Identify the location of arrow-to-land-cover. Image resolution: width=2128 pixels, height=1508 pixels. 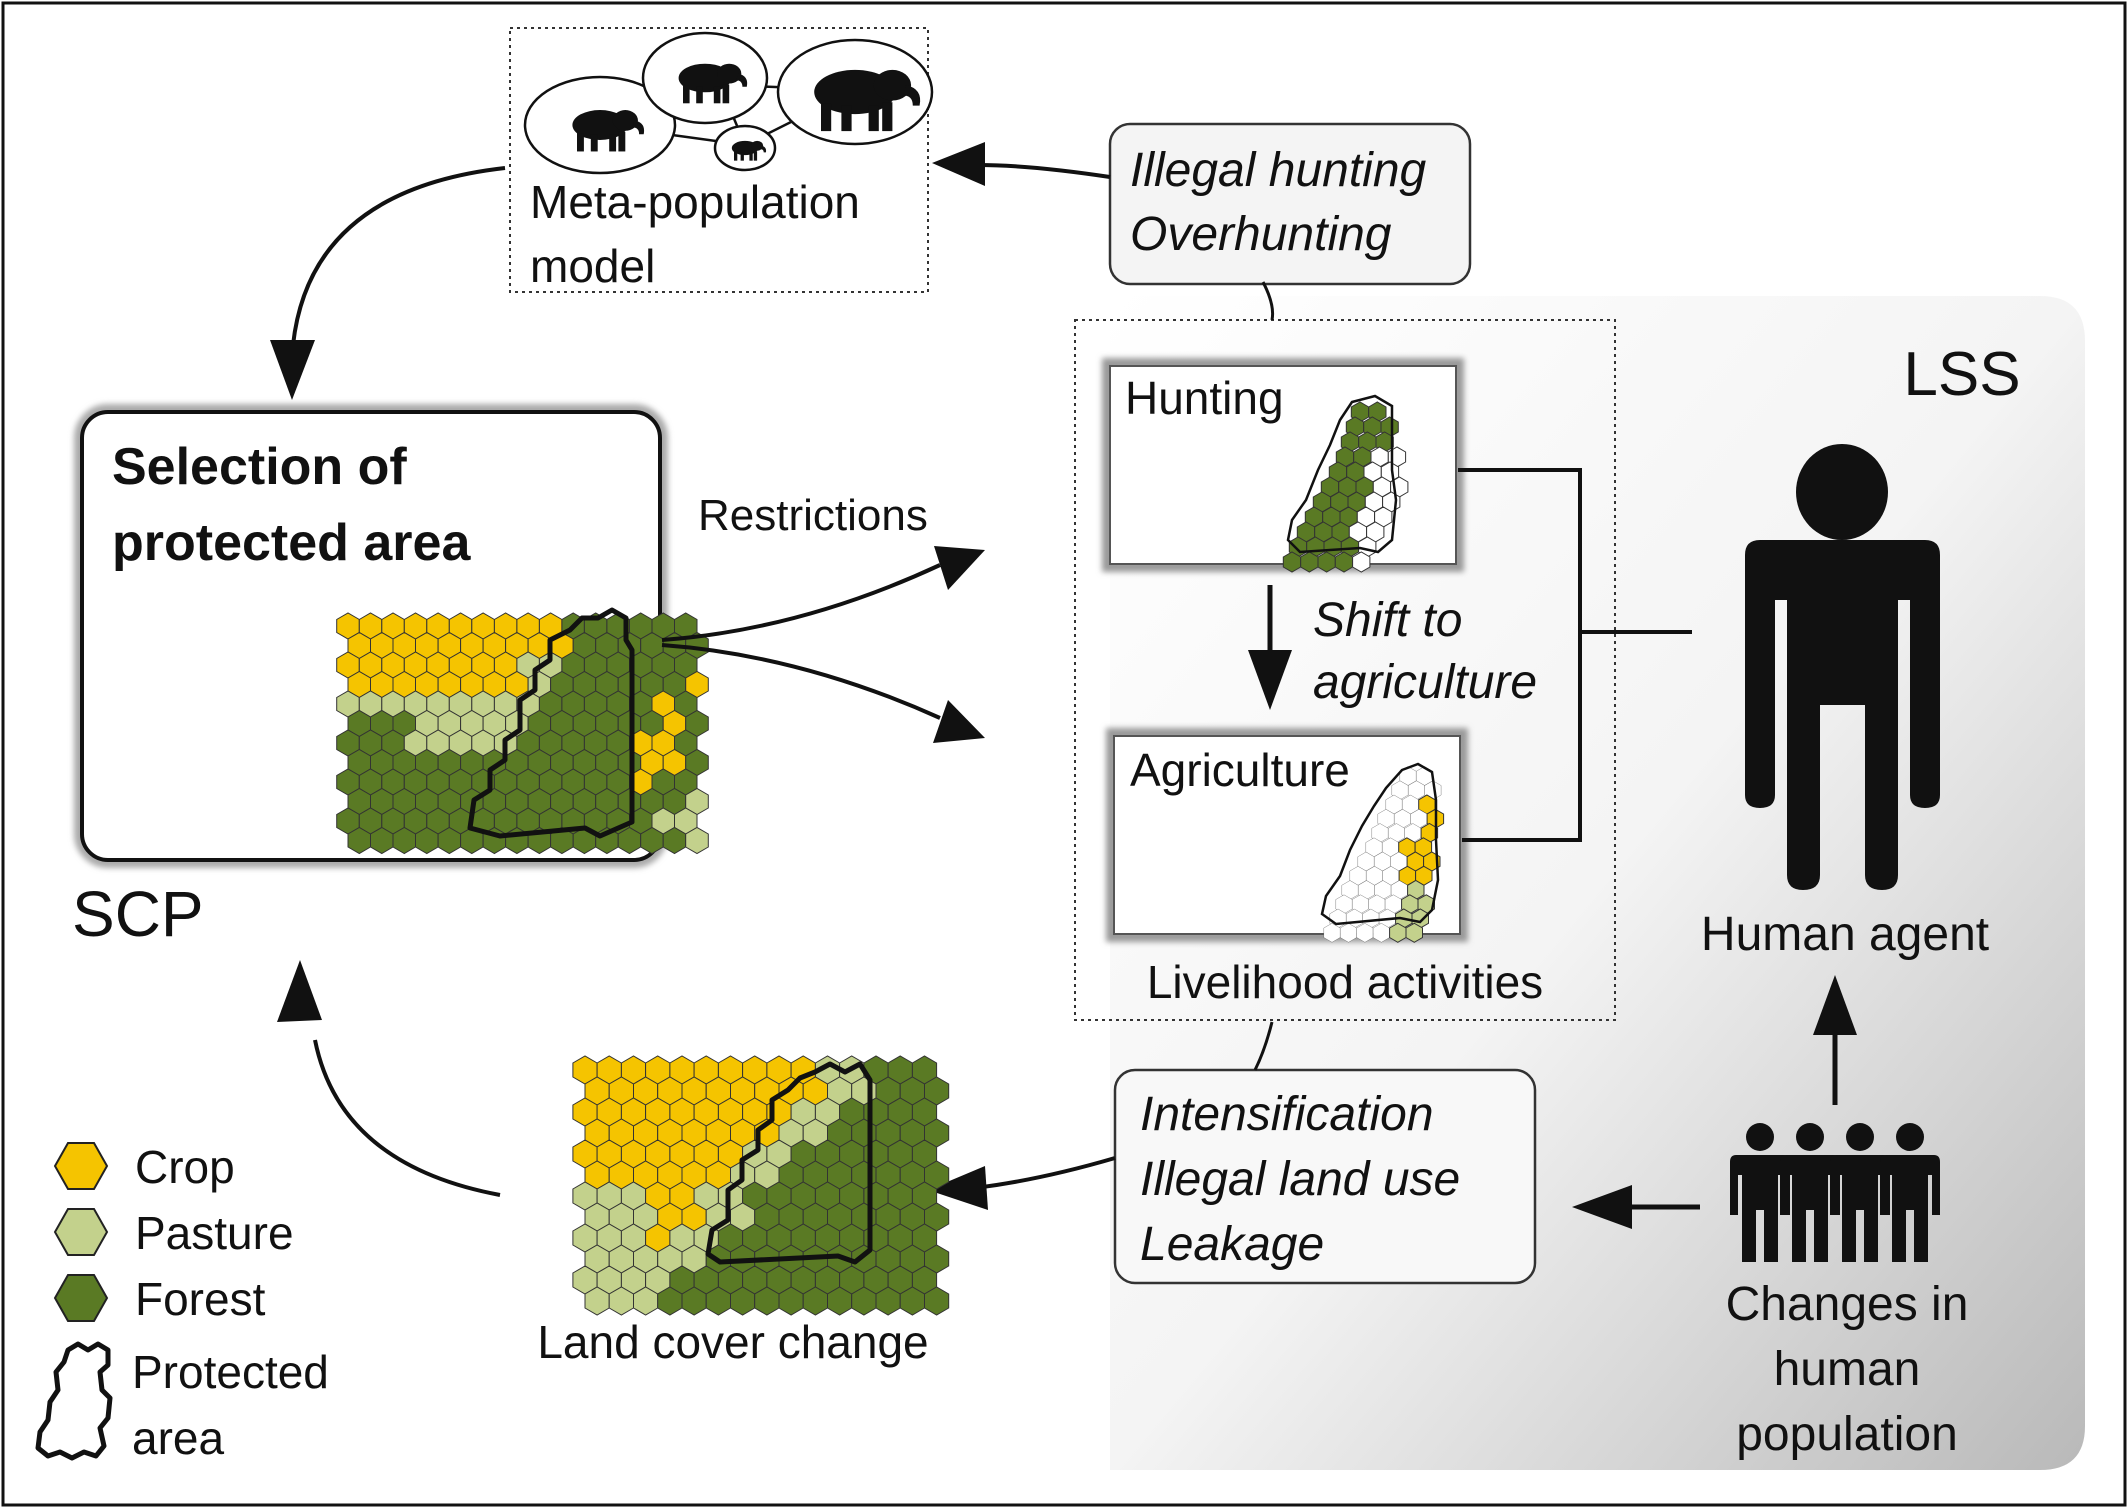
(1045, 1173).